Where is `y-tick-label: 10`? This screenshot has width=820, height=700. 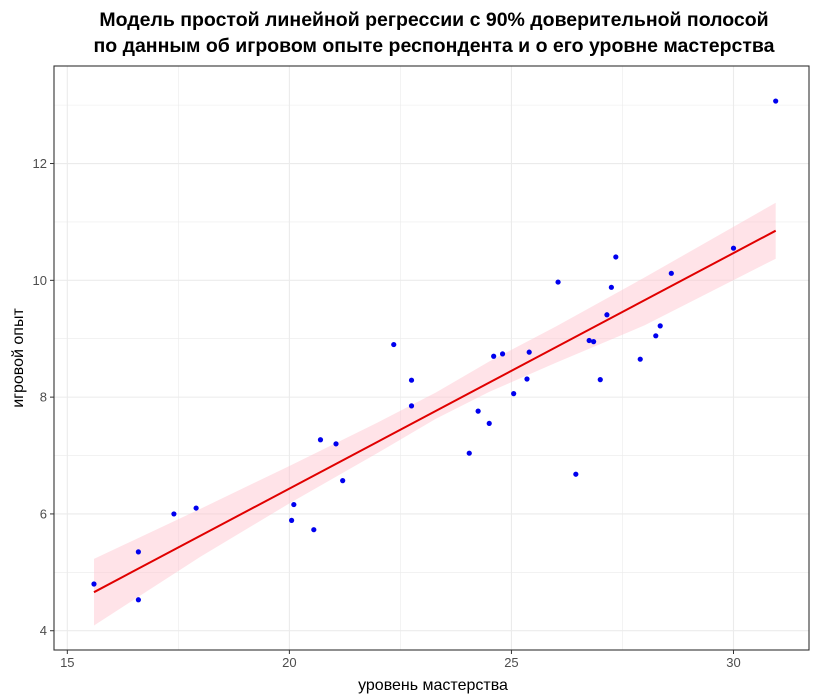
y-tick-label: 10 is located at coordinates (40, 280).